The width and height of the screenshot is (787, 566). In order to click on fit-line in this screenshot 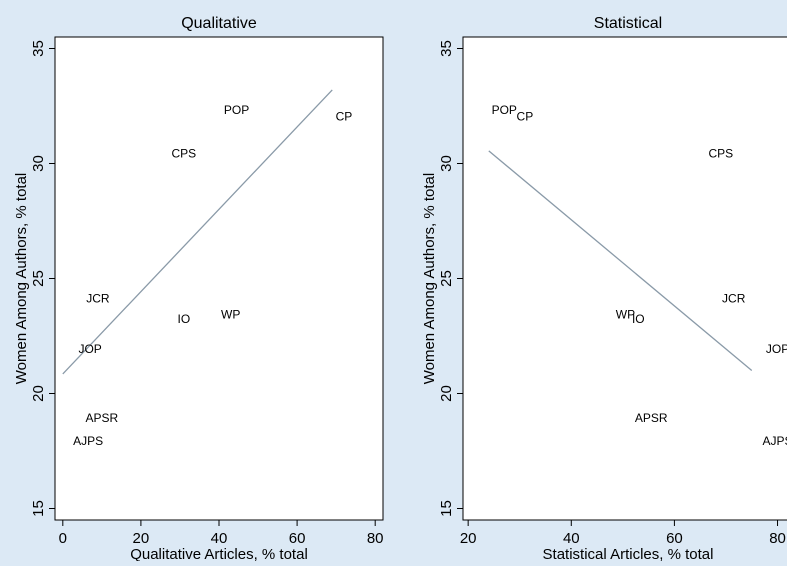, I will do `click(620, 260)`.